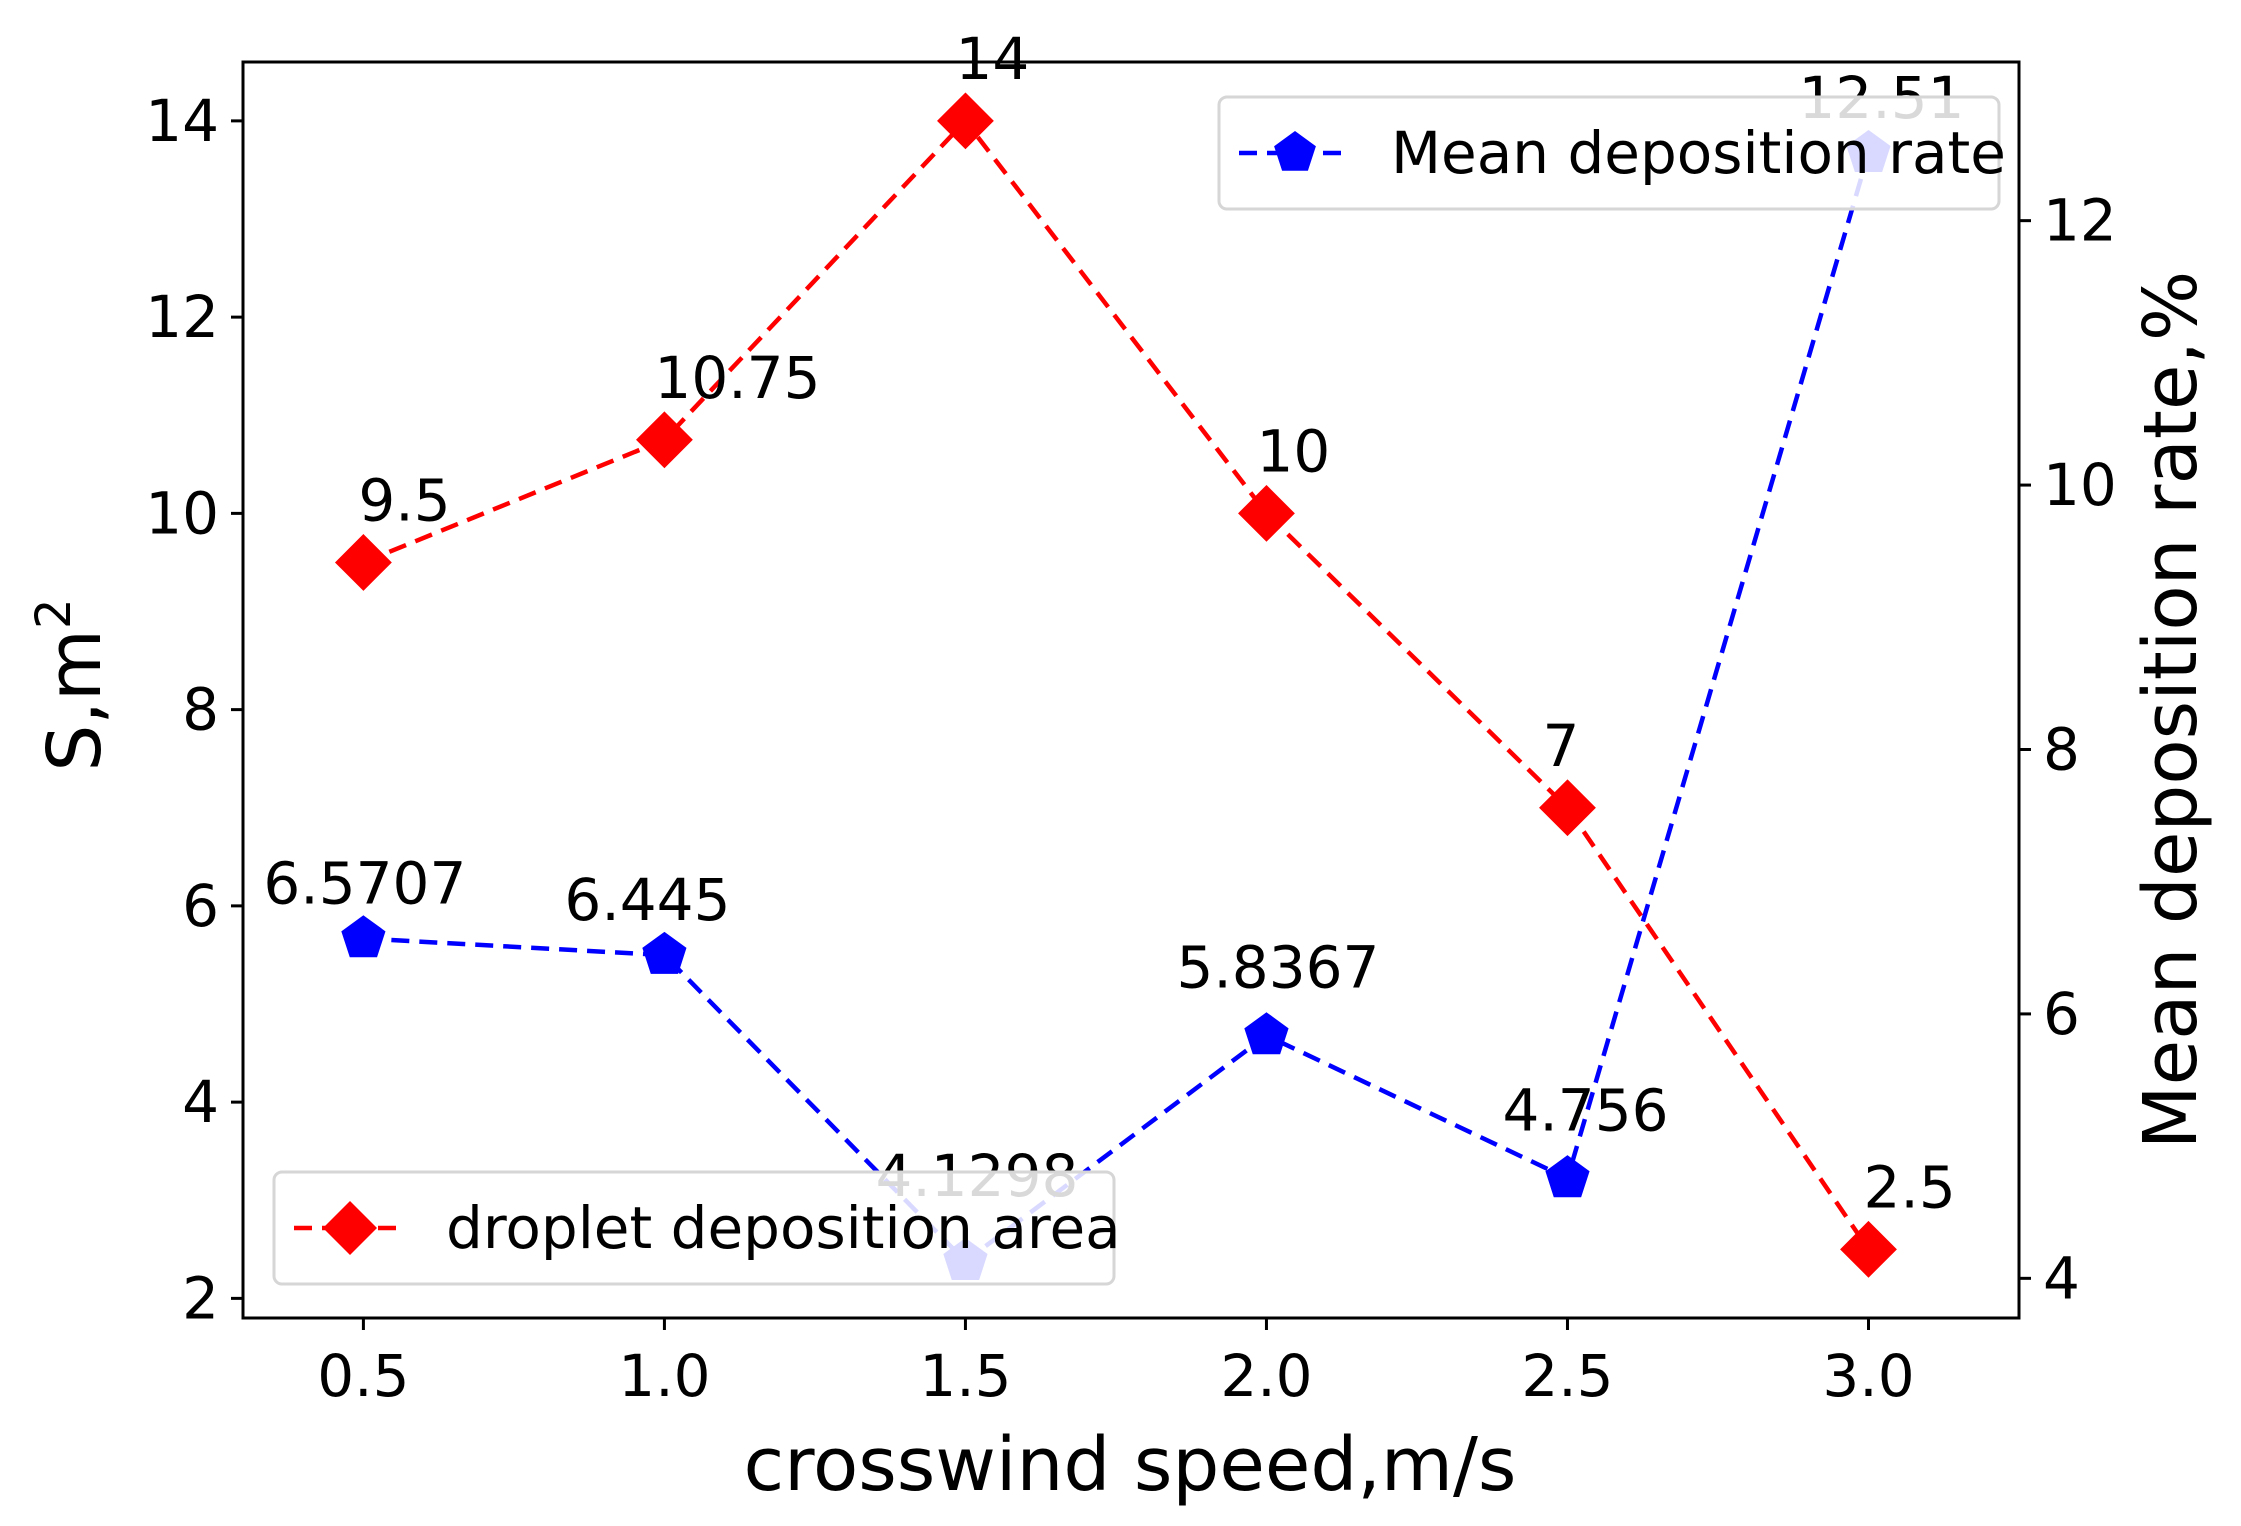 The image size is (2241, 1526). I want to click on legend-marker-deposition-rate, so click(1295, 151).